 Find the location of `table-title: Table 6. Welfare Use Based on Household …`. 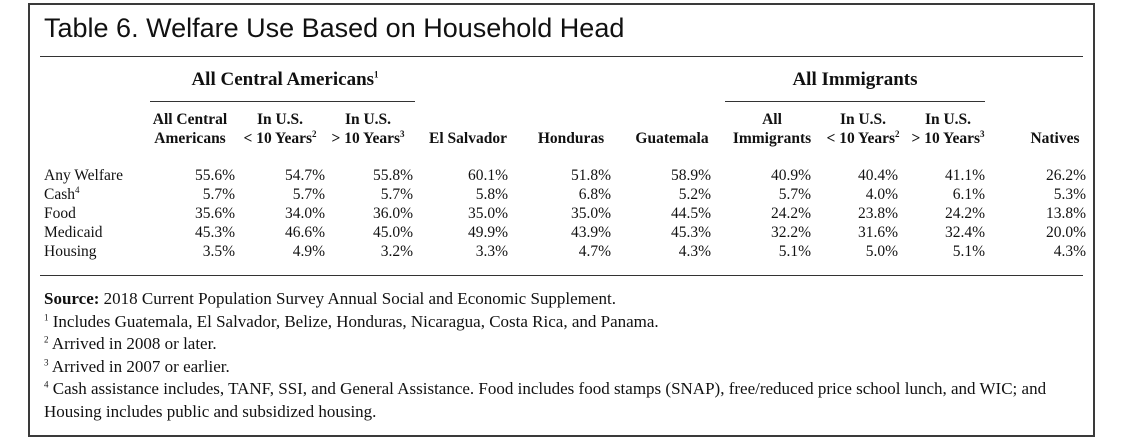

table-title: Table 6. Welfare Use Based on Household … is located at coordinates (334, 28).